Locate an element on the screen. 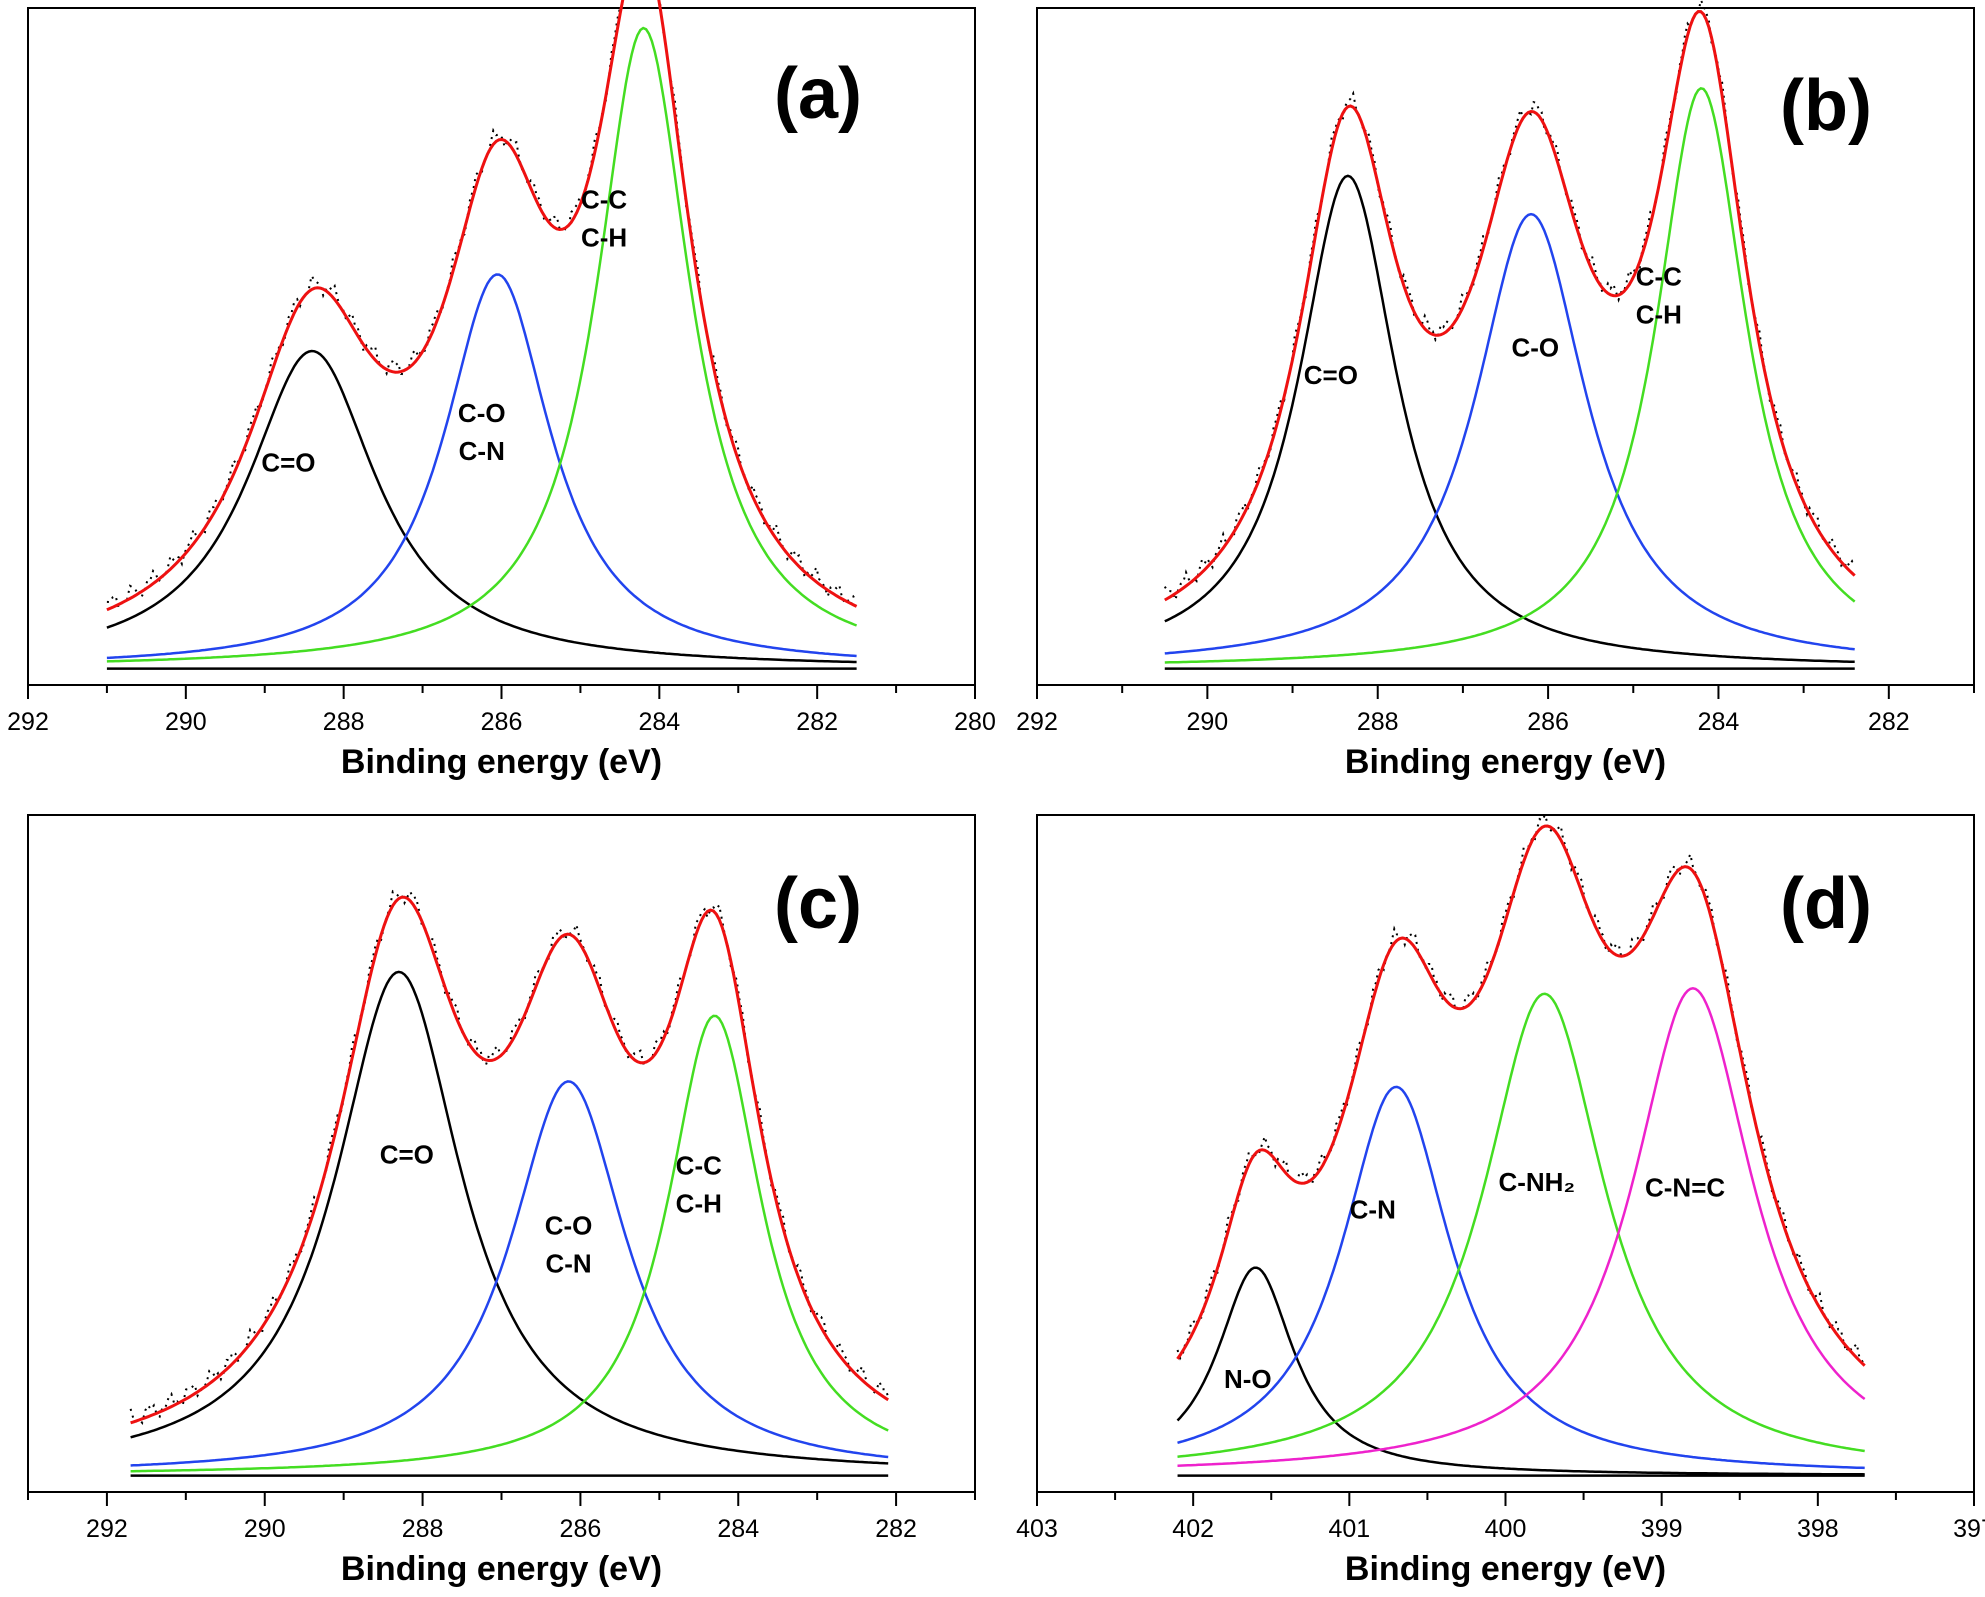 The height and width of the screenshot is (1597, 1985). x-tick-label: 399 is located at coordinates (1662, 1529).